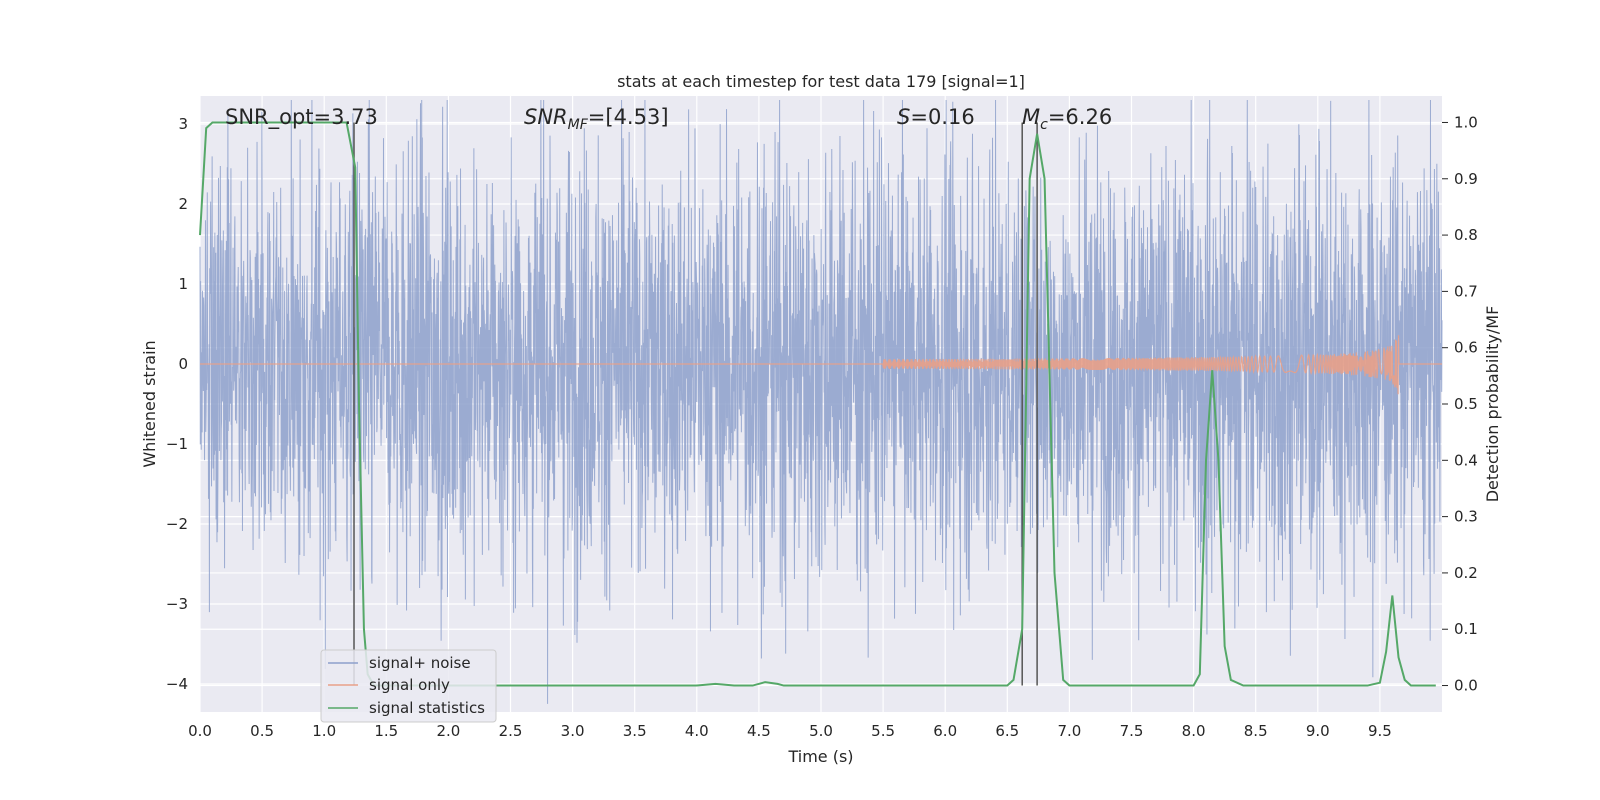  I want to click on x-tick-label: 2.5, so click(511, 731).